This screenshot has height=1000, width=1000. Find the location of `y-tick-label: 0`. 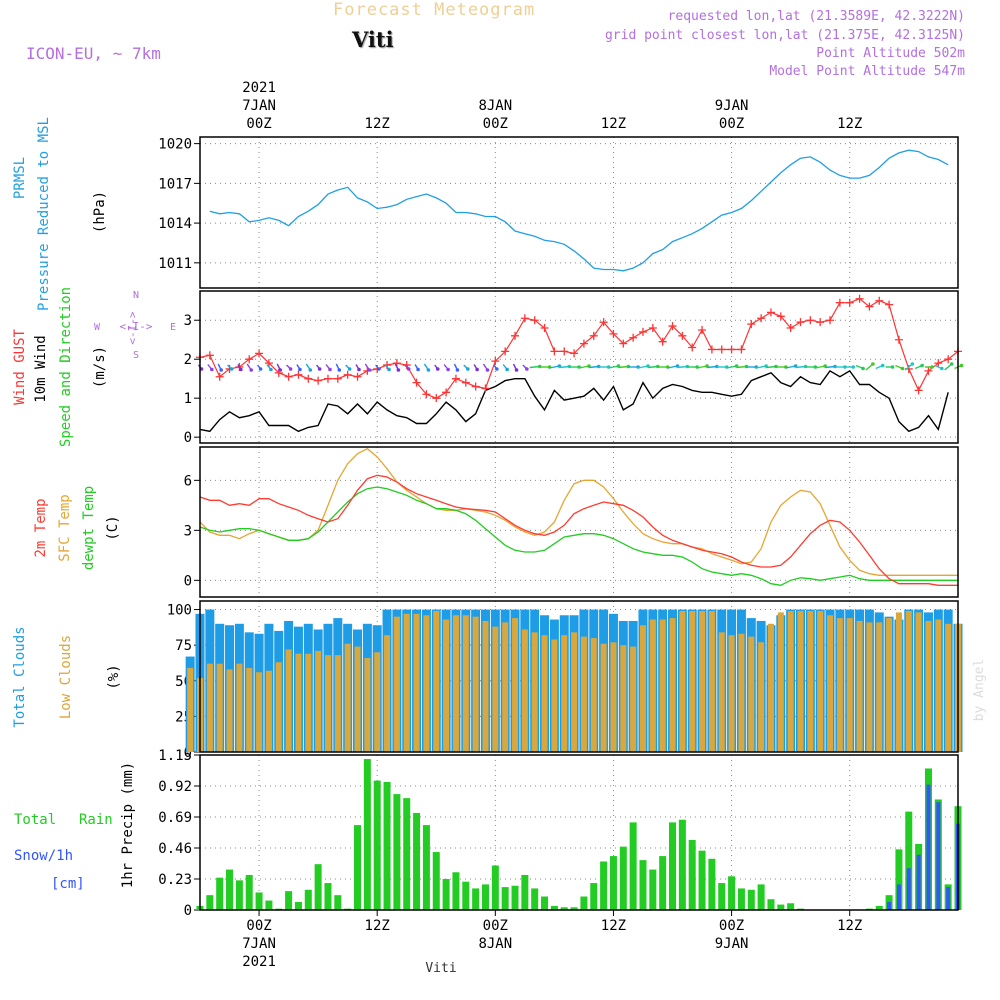

y-tick-label: 0 is located at coordinates (188, 581).